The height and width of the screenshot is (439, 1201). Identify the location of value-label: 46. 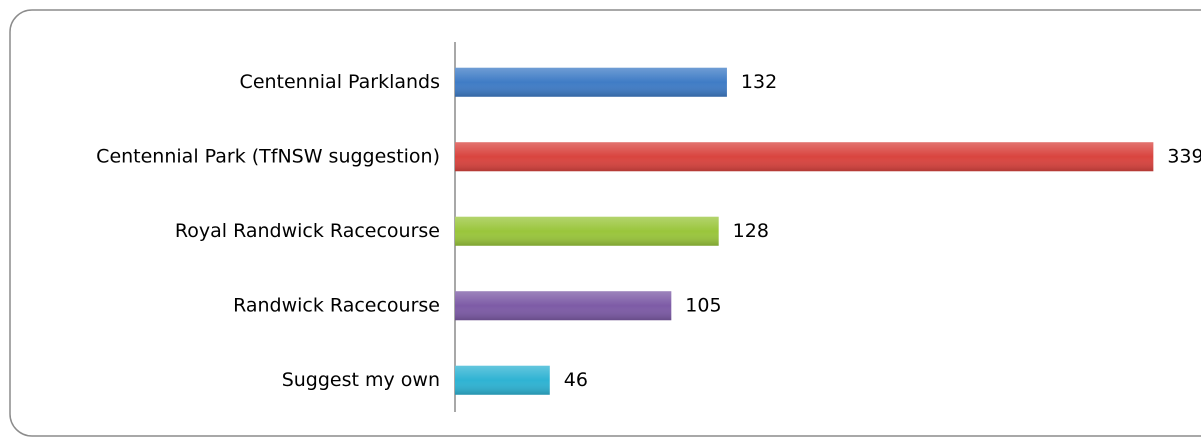
(576, 380).